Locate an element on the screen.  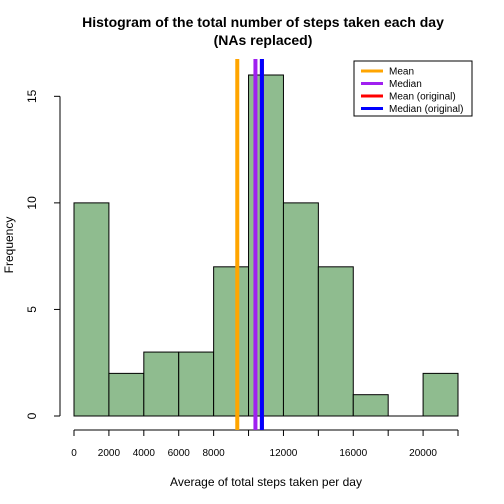
legend-label: Mean is located at coordinates (401, 72).